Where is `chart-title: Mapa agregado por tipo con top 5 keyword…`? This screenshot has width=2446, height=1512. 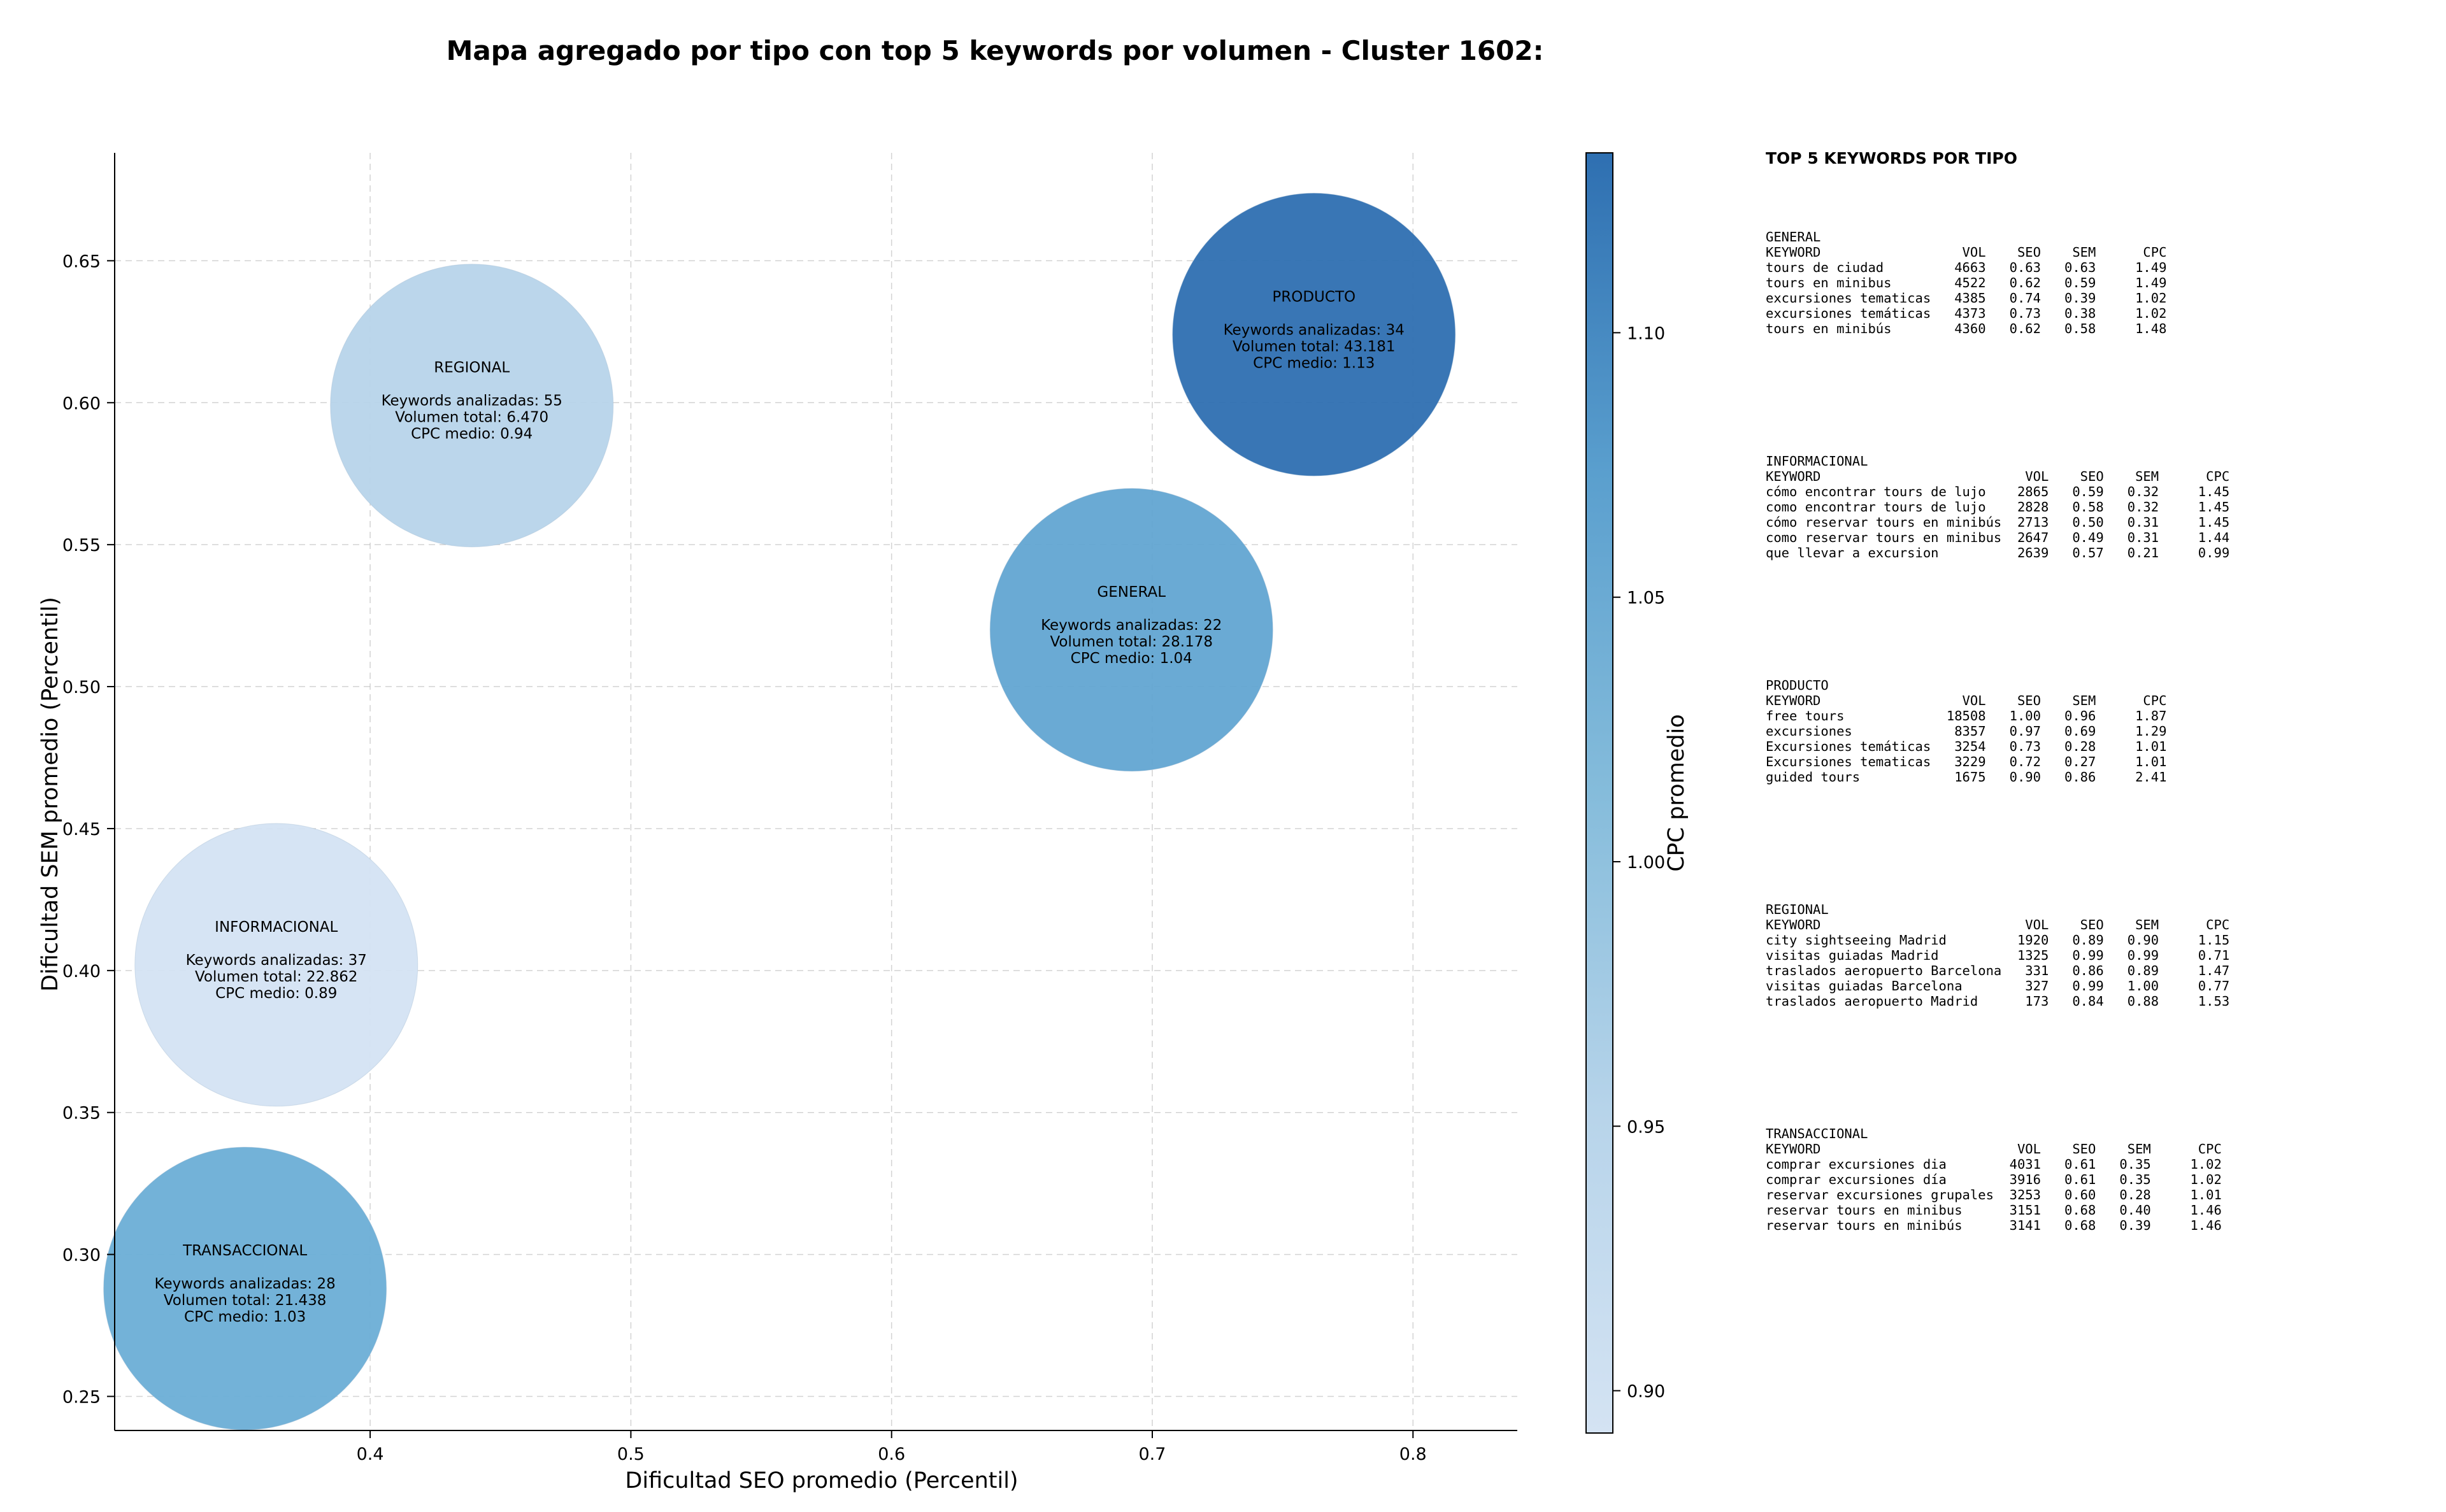
chart-title: Mapa agregado por tipo con top 5 keyword… is located at coordinates (996, 50).